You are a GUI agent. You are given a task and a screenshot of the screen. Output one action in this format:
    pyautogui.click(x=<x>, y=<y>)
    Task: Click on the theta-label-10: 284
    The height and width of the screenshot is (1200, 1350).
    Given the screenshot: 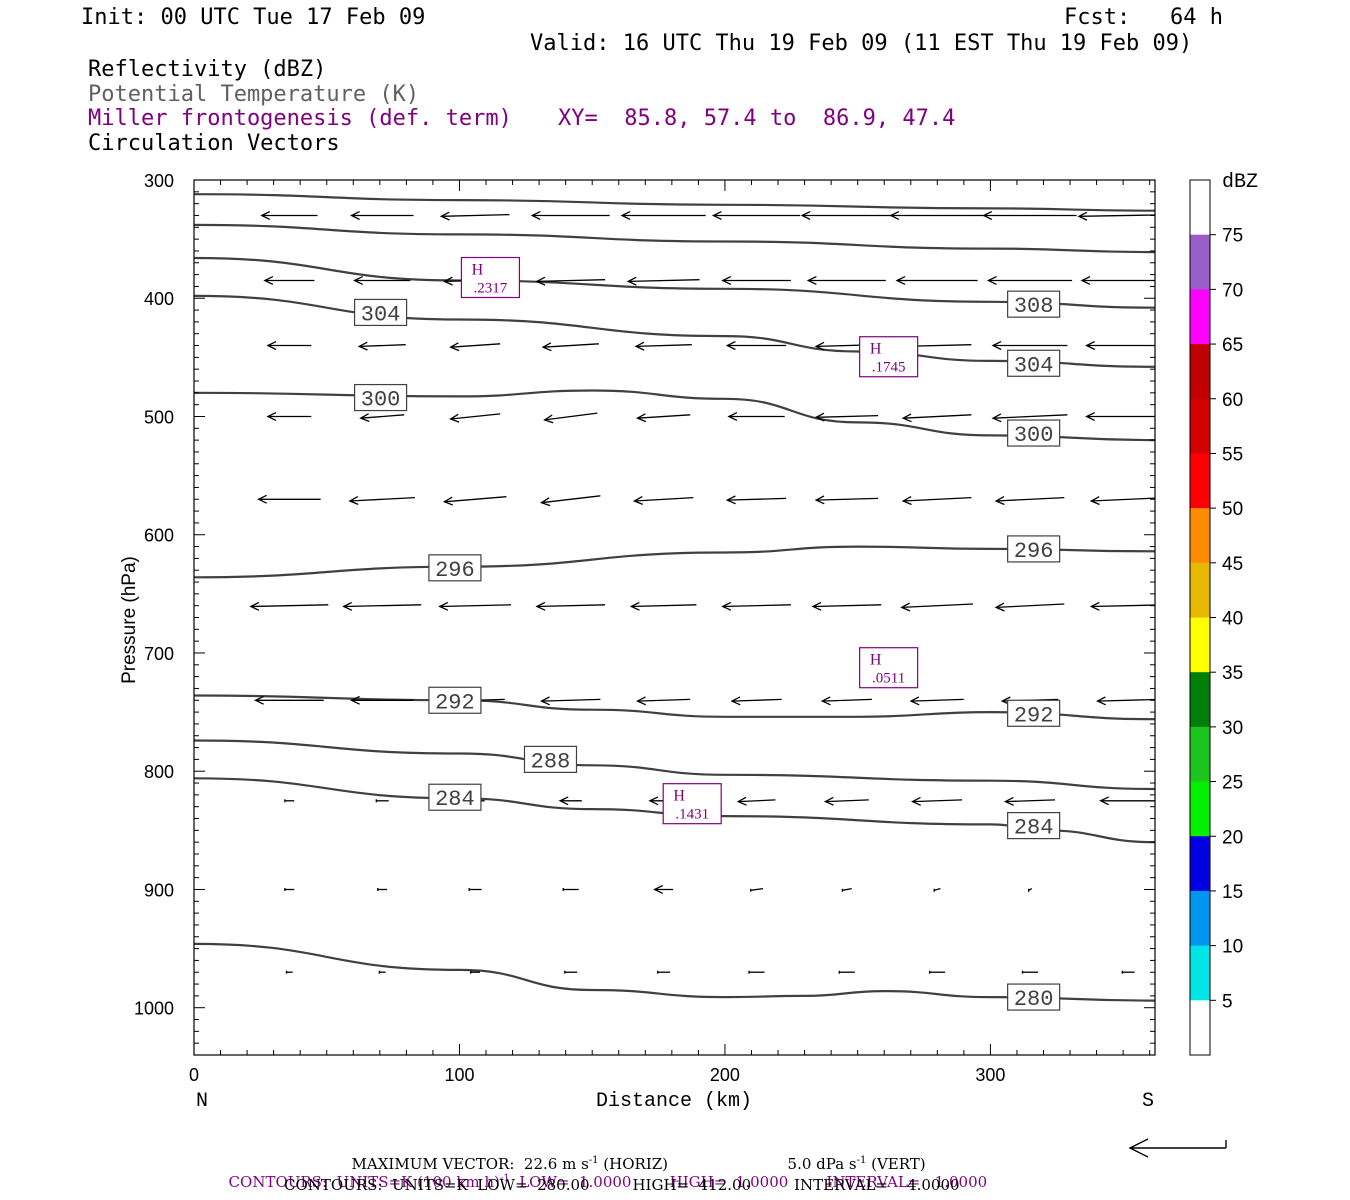 What is the action you would take?
    pyautogui.click(x=455, y=797)
    